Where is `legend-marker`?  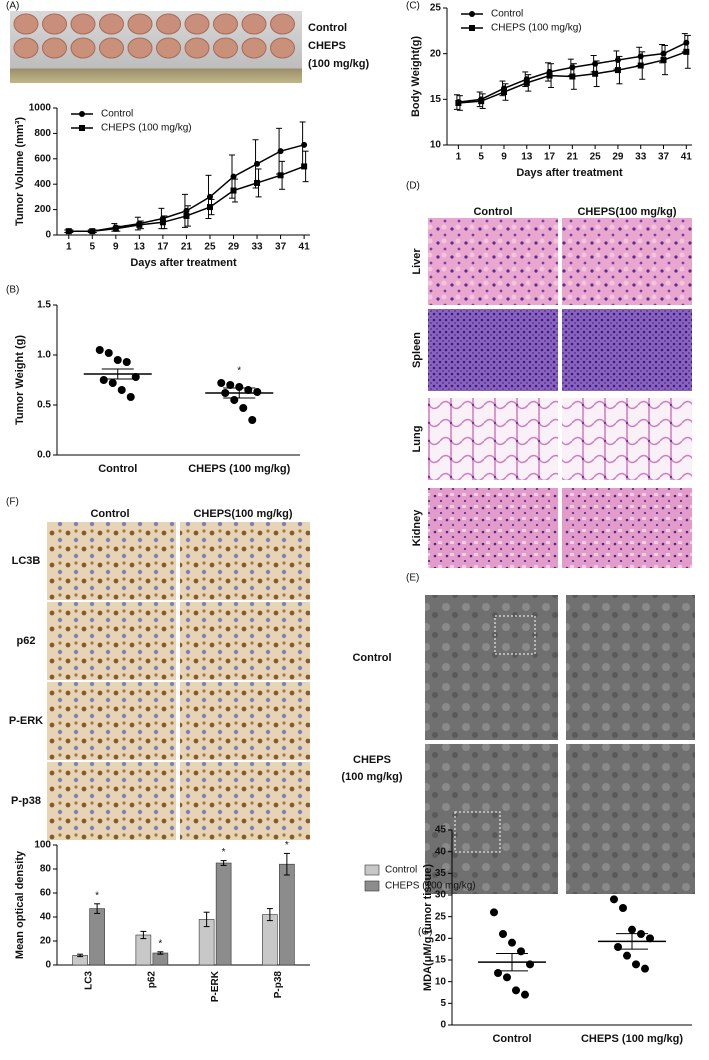 legend-marker is located at coordinates (472, 28).